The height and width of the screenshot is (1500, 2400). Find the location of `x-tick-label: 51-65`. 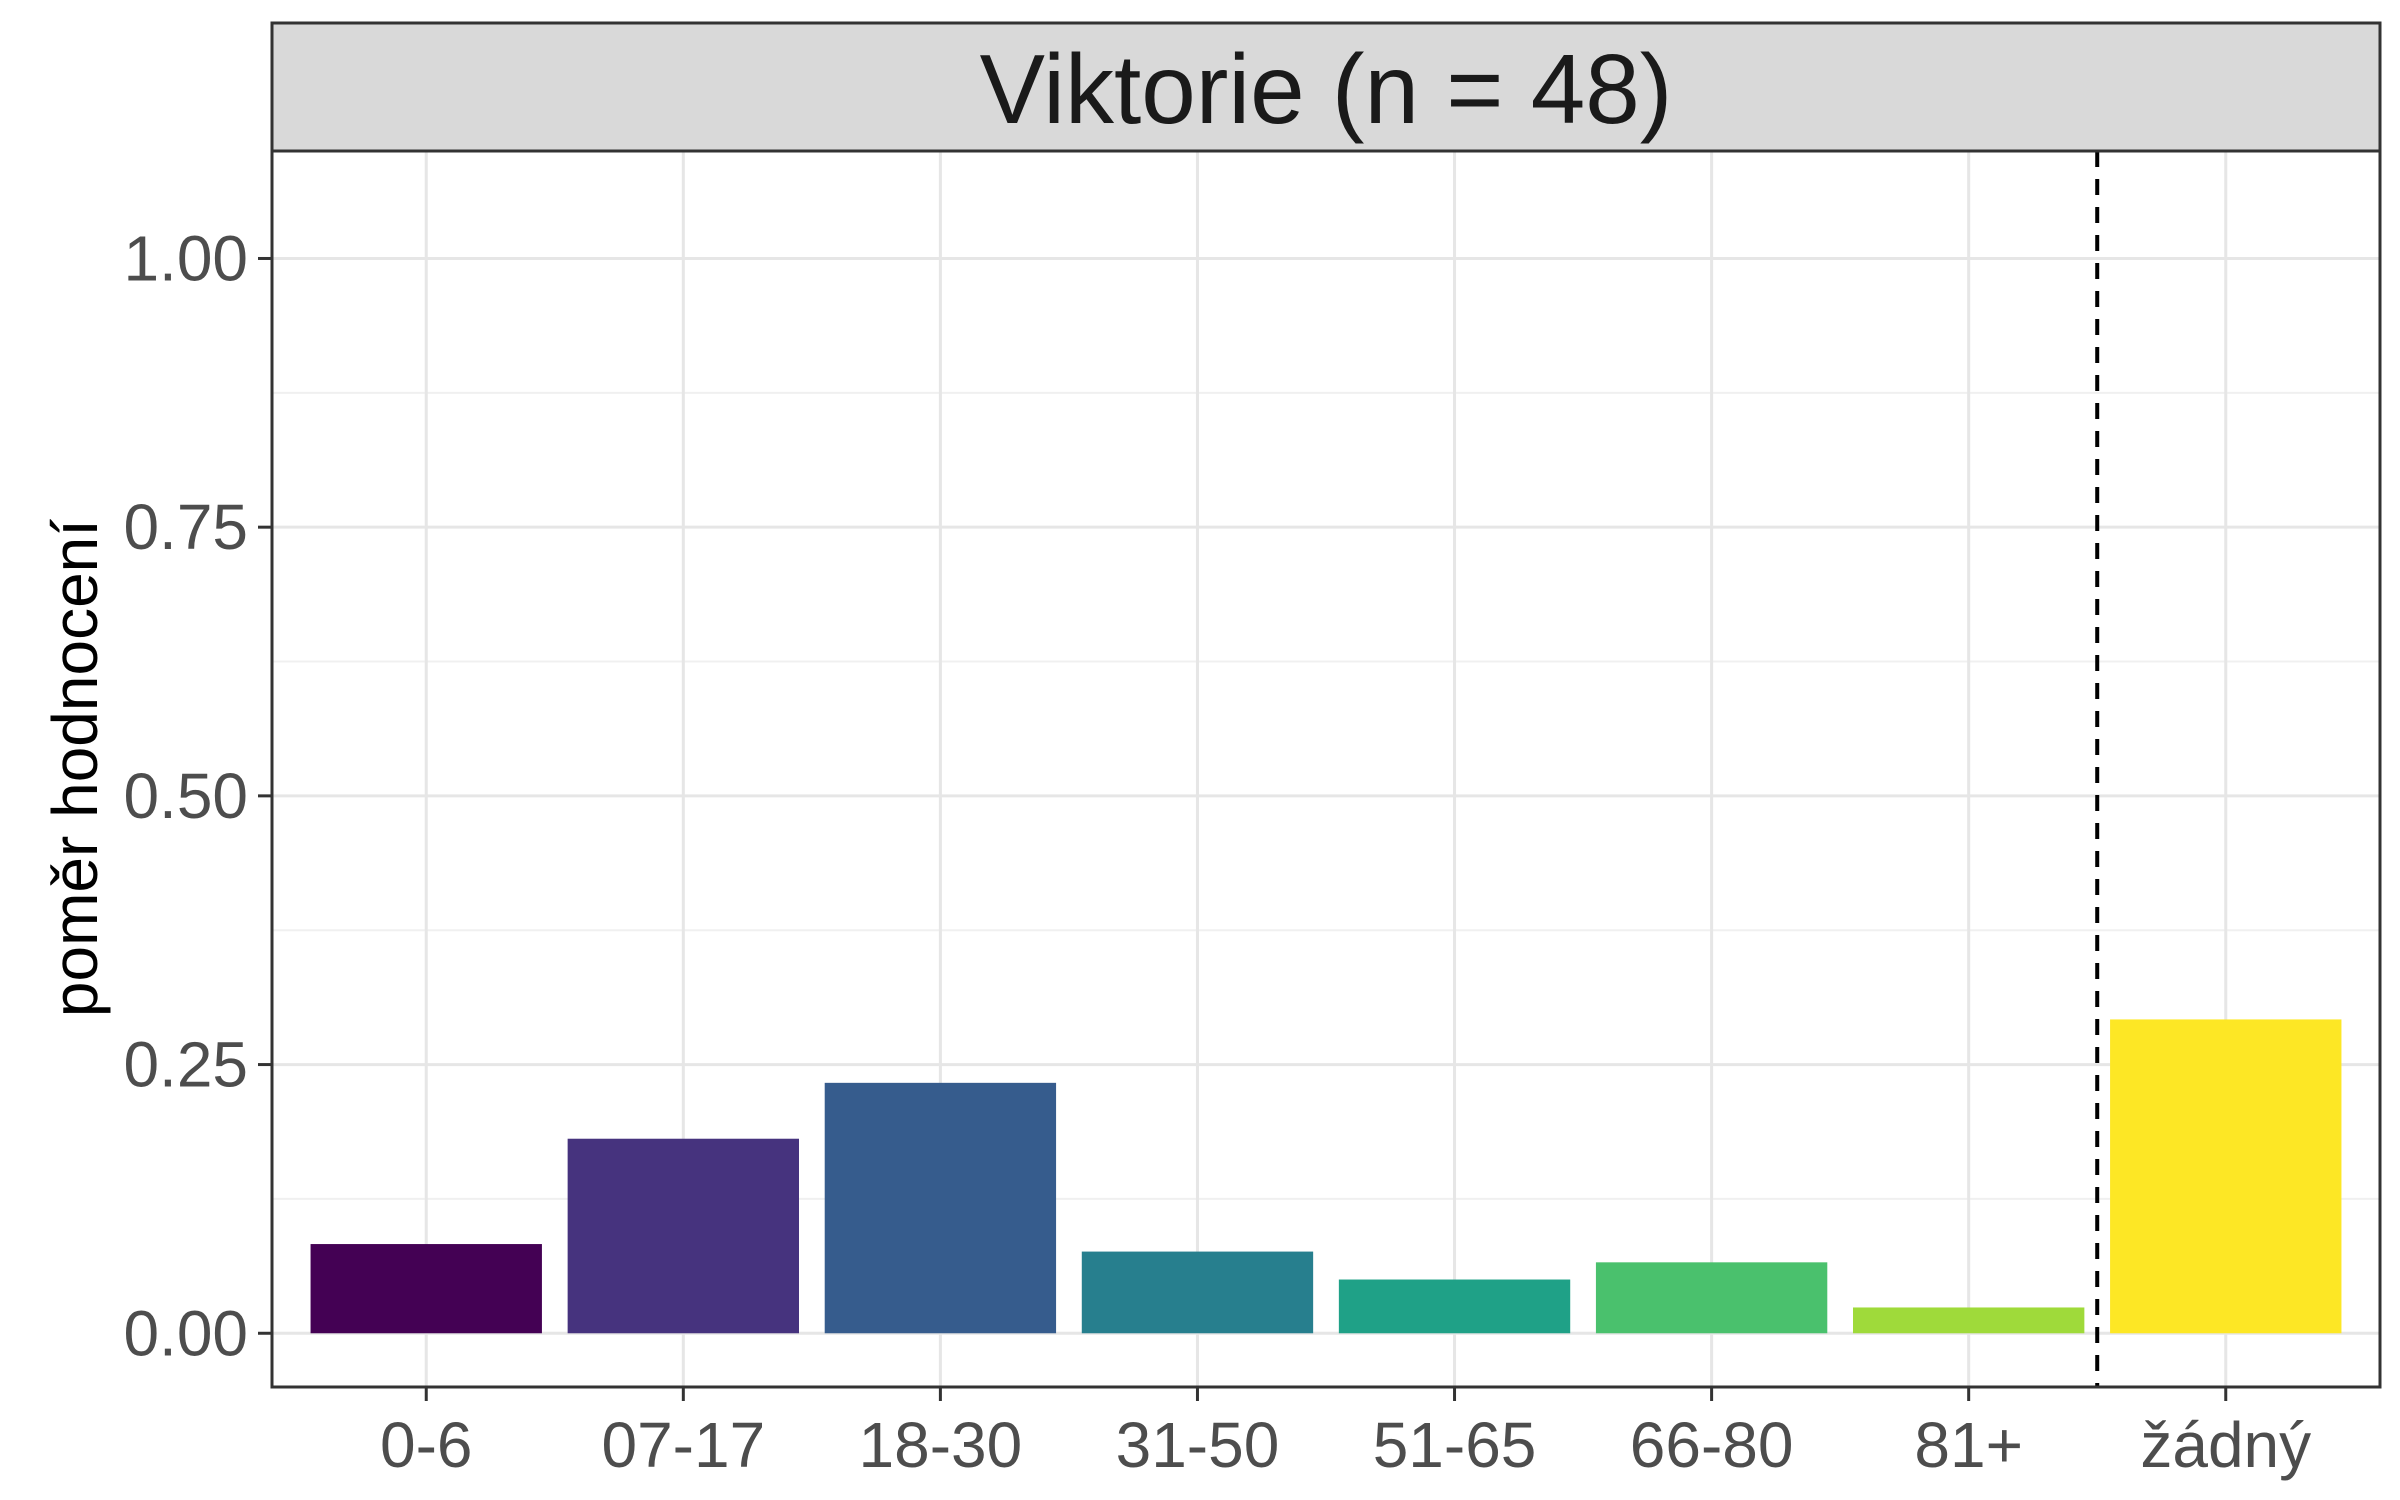

x-tick-label: 51-65 is located at coordinates (1455, 1445).